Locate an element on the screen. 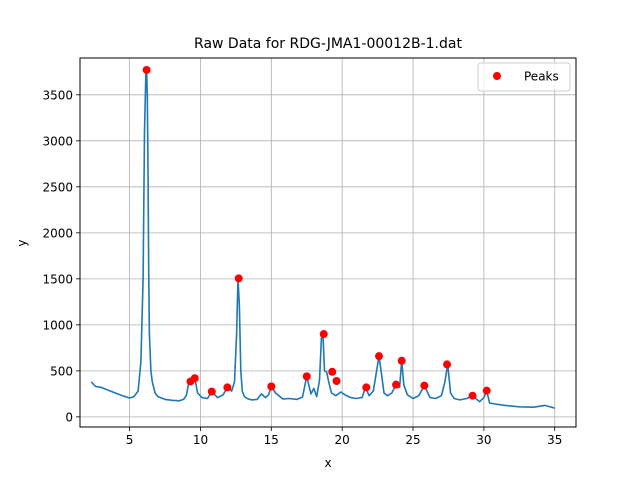 This screenshot has width=640, height=484. x-tick-label: 15 is located at coordinates (271, 440).